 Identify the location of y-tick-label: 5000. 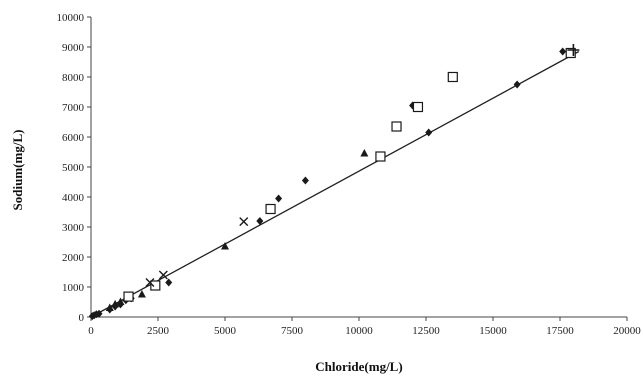
(73, 168).